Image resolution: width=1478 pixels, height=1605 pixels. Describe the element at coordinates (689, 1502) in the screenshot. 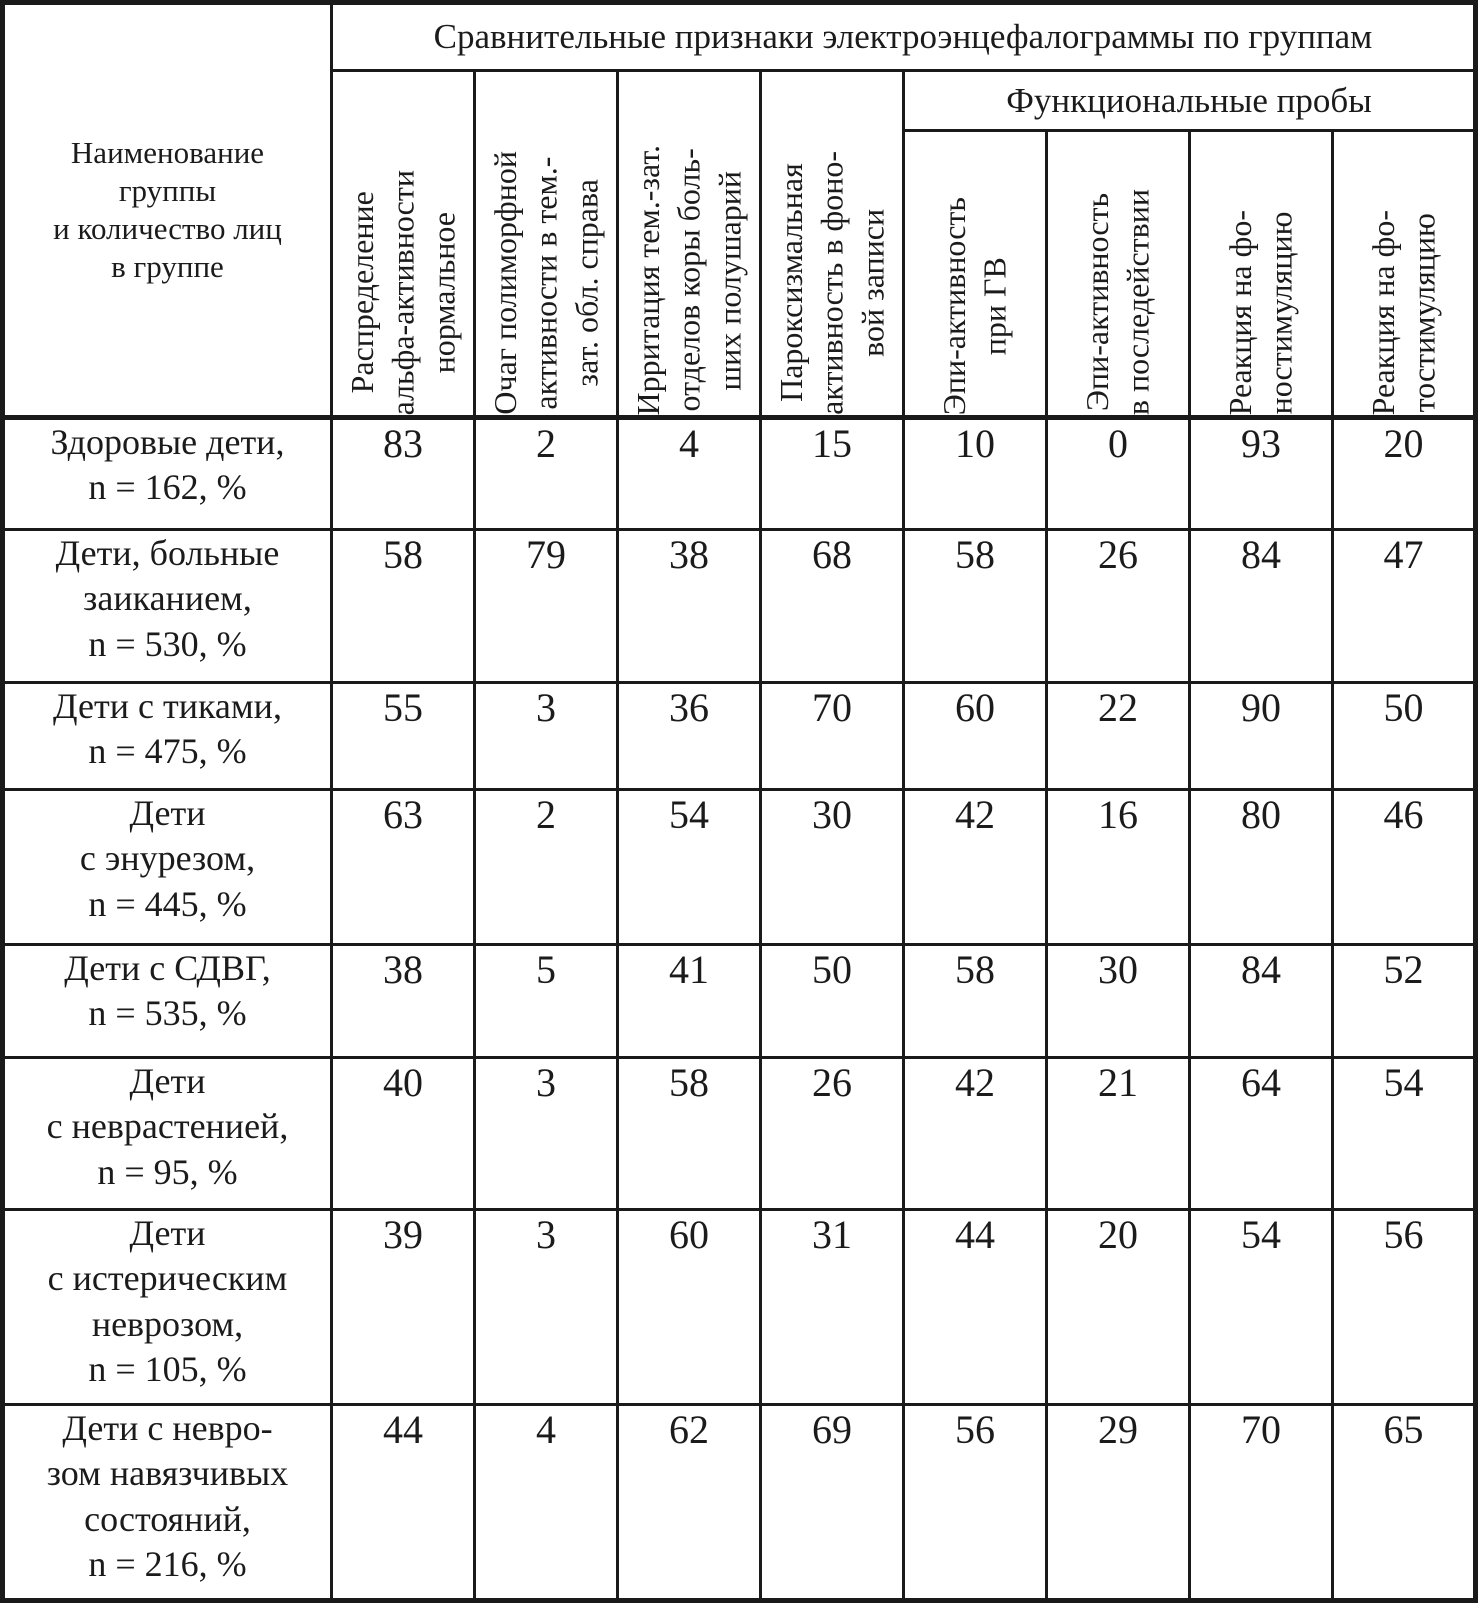

I see `data-cell: 62` at that location.